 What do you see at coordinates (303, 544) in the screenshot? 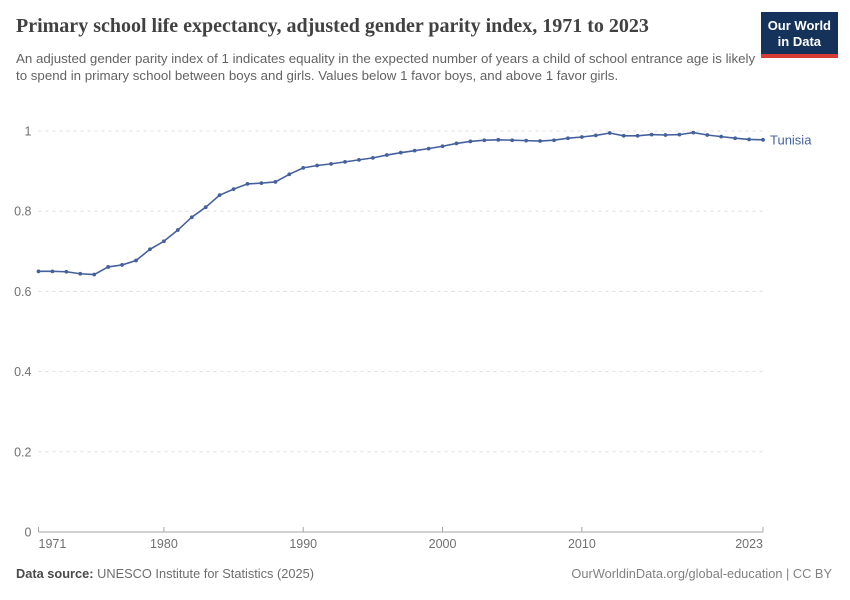
I see `x-tick-label: 1990` at bounding box center [303, 544].